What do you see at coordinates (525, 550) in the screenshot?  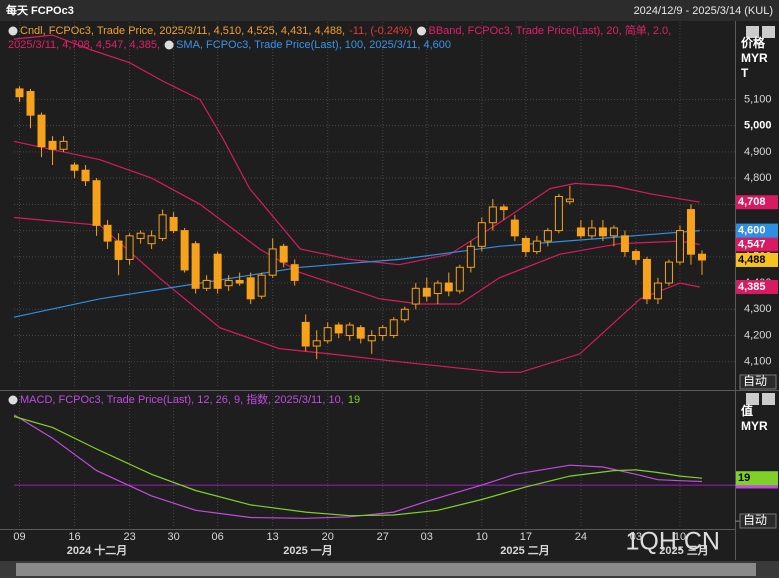 I see `month-label: 2025 二月` at bounding box center [525, 550].